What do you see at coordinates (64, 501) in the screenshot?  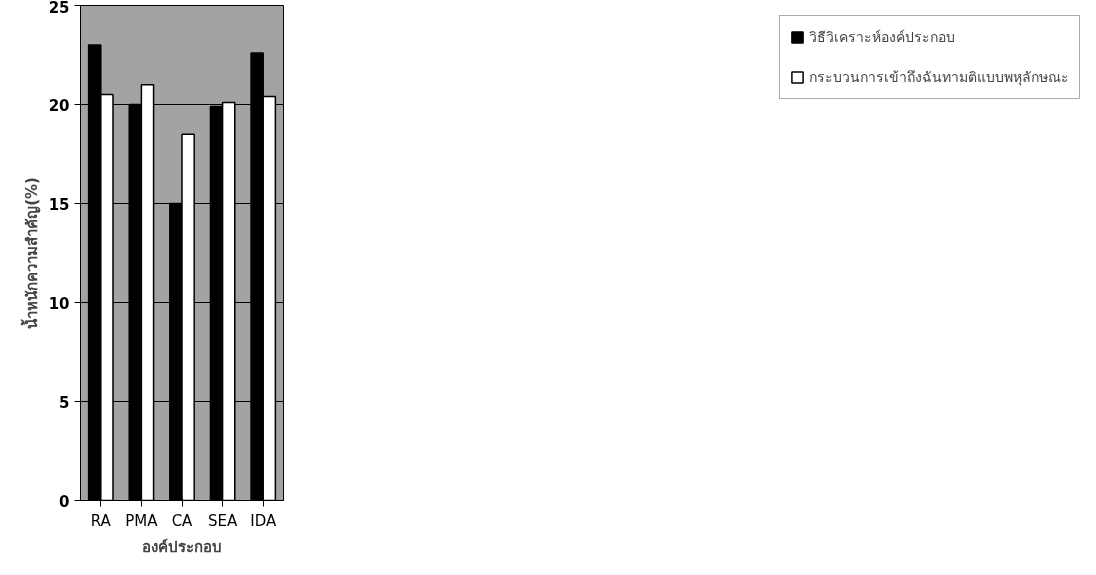 I see `y-tick-label: 0` at bounding box center [64, 501].